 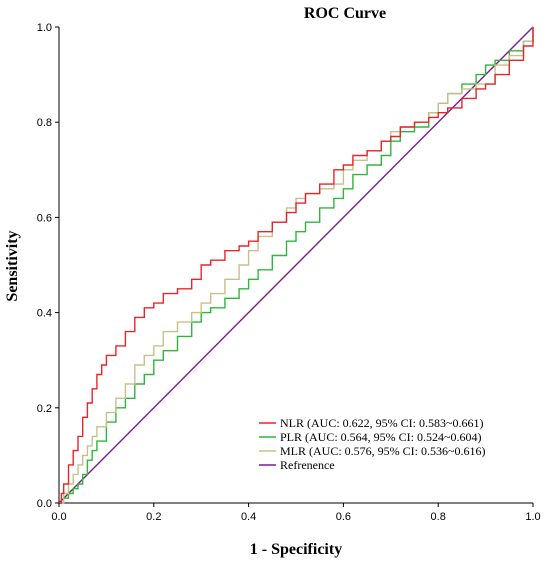 I want to click on x-tick-label: 0.6, so click(x=343, y=517).